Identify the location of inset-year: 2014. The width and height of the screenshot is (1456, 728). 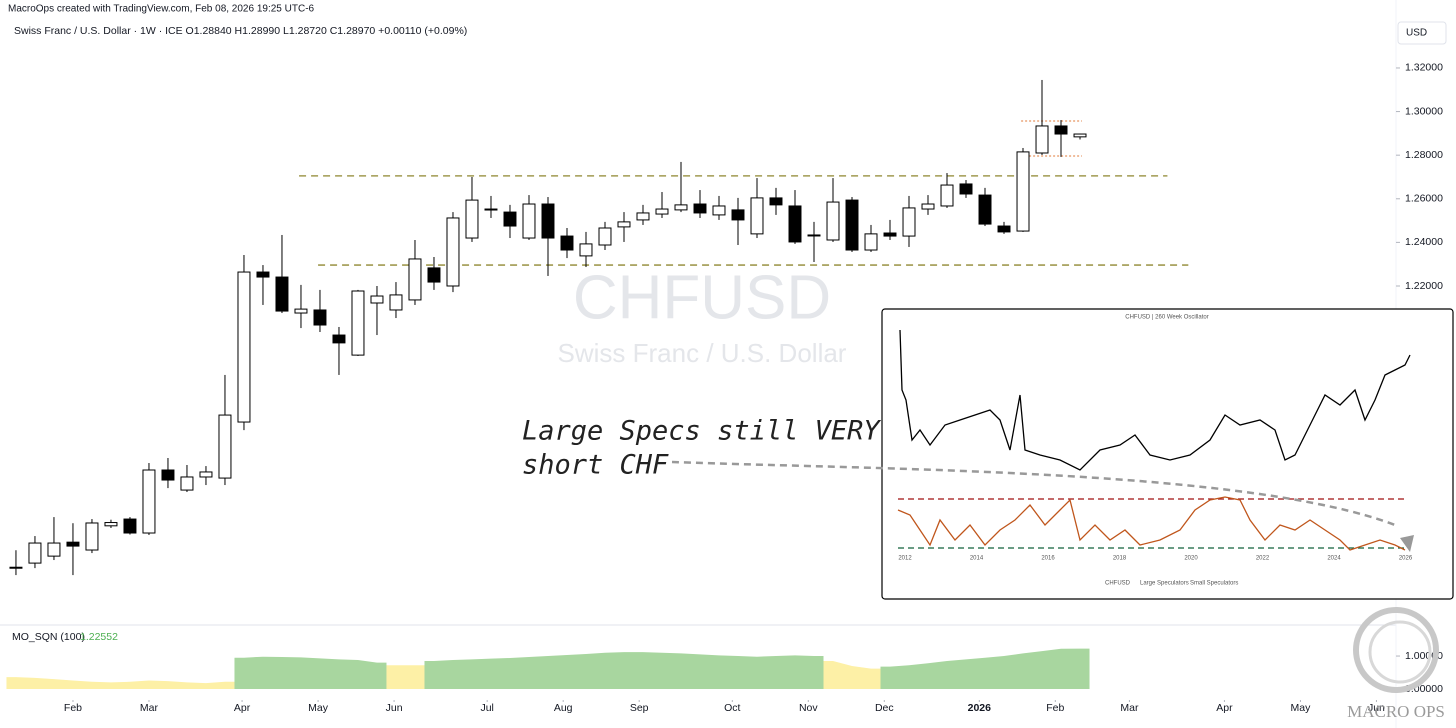
(977, 559).